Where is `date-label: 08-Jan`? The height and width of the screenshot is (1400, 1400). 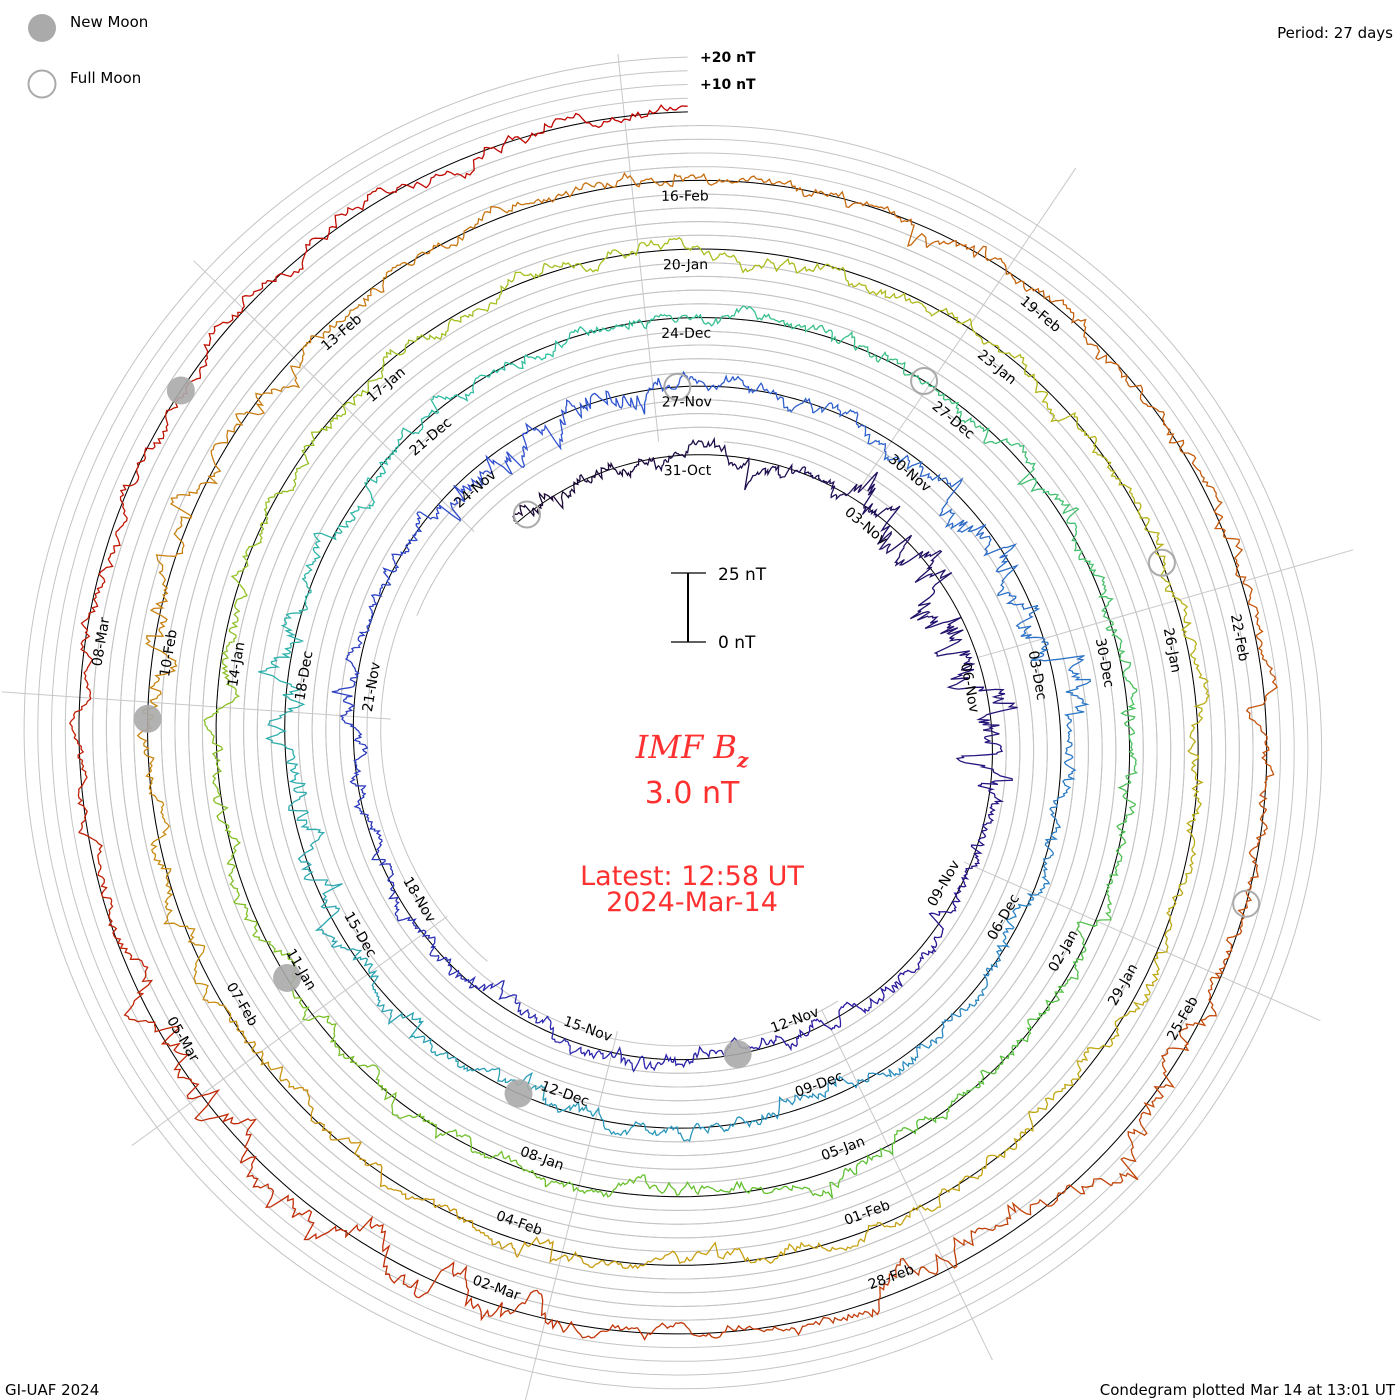 date-label: 08-Jan is located at coordinates (542, 1159).